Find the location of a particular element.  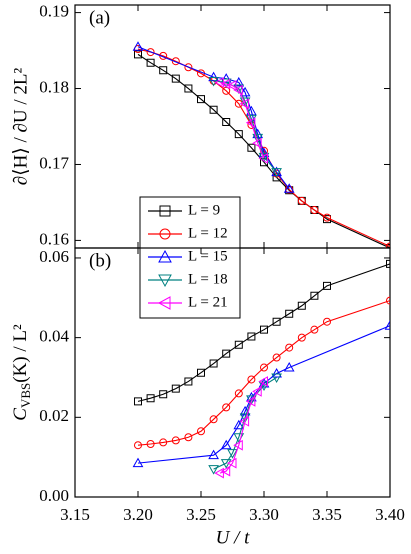

y-tick-label: 0.00 is located at coordinates (54, 495).